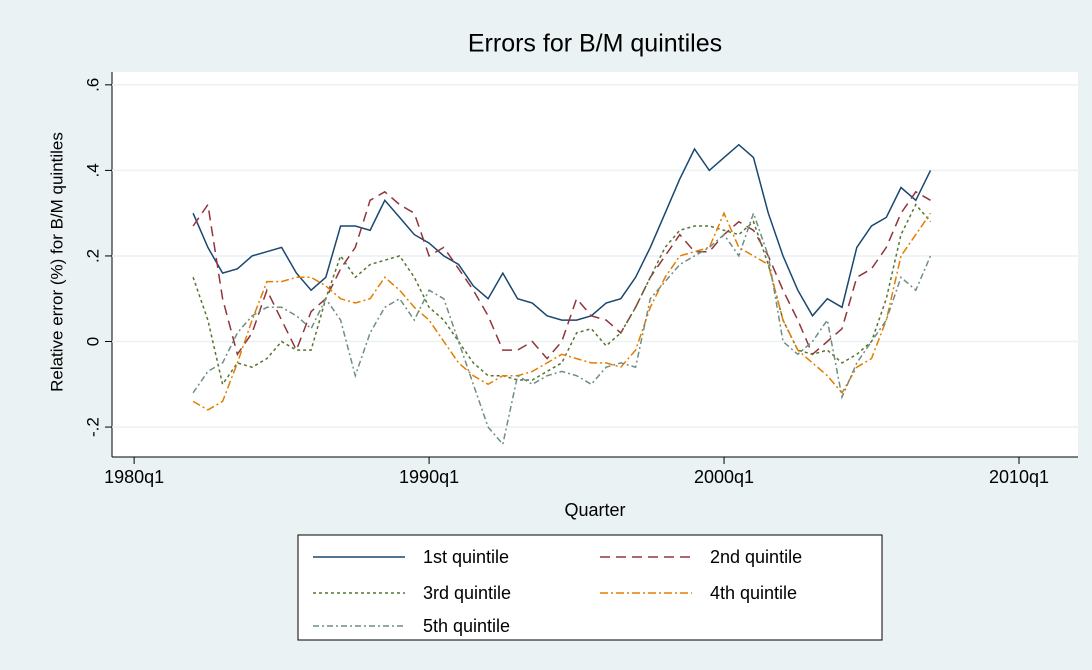 The image size is (1092, 670). Describe the element at coordinates (590, 587) in the screenshot. I see `legend` at that location.